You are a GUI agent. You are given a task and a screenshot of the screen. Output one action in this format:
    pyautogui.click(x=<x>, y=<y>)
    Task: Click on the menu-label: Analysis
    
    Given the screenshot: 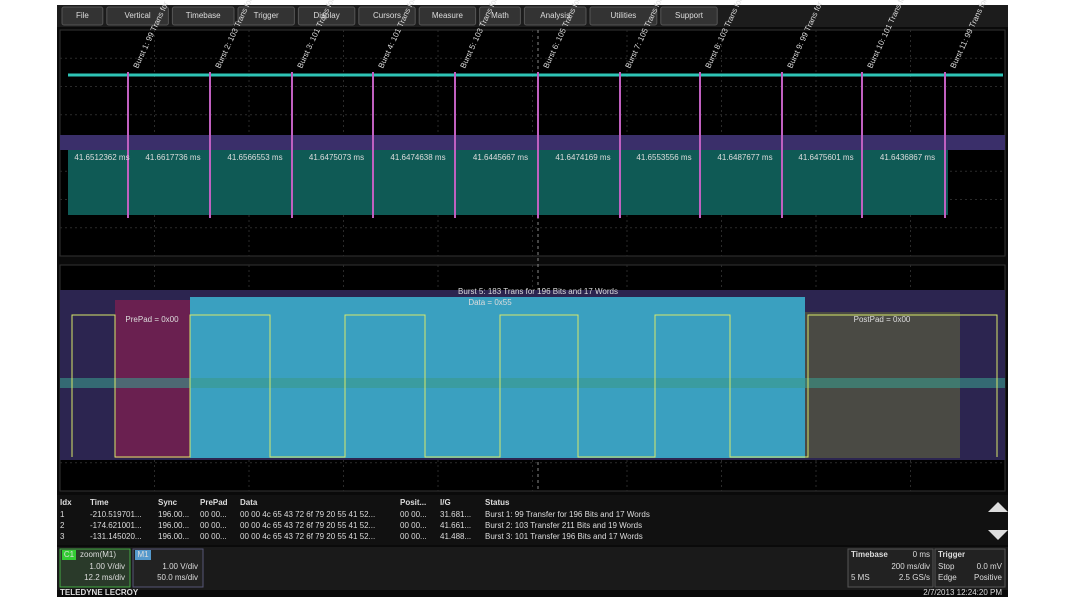 What is the action you would take?
    pyautogui.click(x=555, y=15)
    